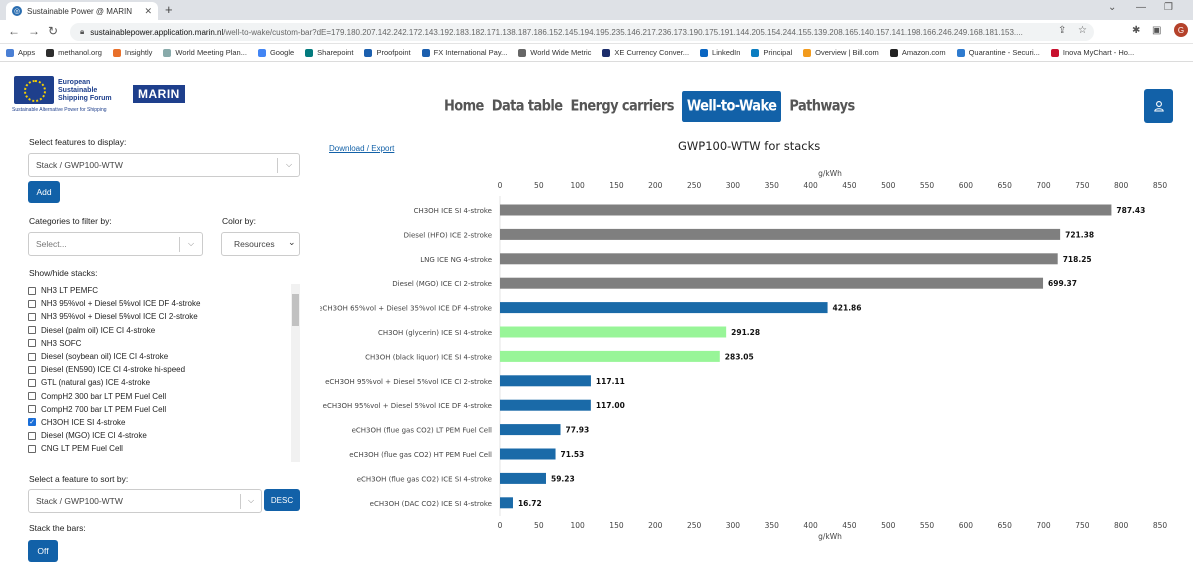 Image resolution: width=1193 pixels, height=573 pixels. What do you see at coordinates (44, 192) in the screenshot?
I see `add-button: Add` at bounding box center [44, 192].